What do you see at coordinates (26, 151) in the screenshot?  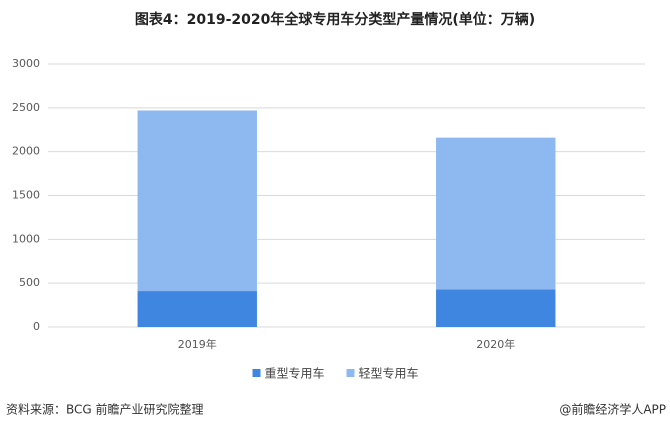 I see `y-tick-label: 2000` at bounding box center [26, 151].